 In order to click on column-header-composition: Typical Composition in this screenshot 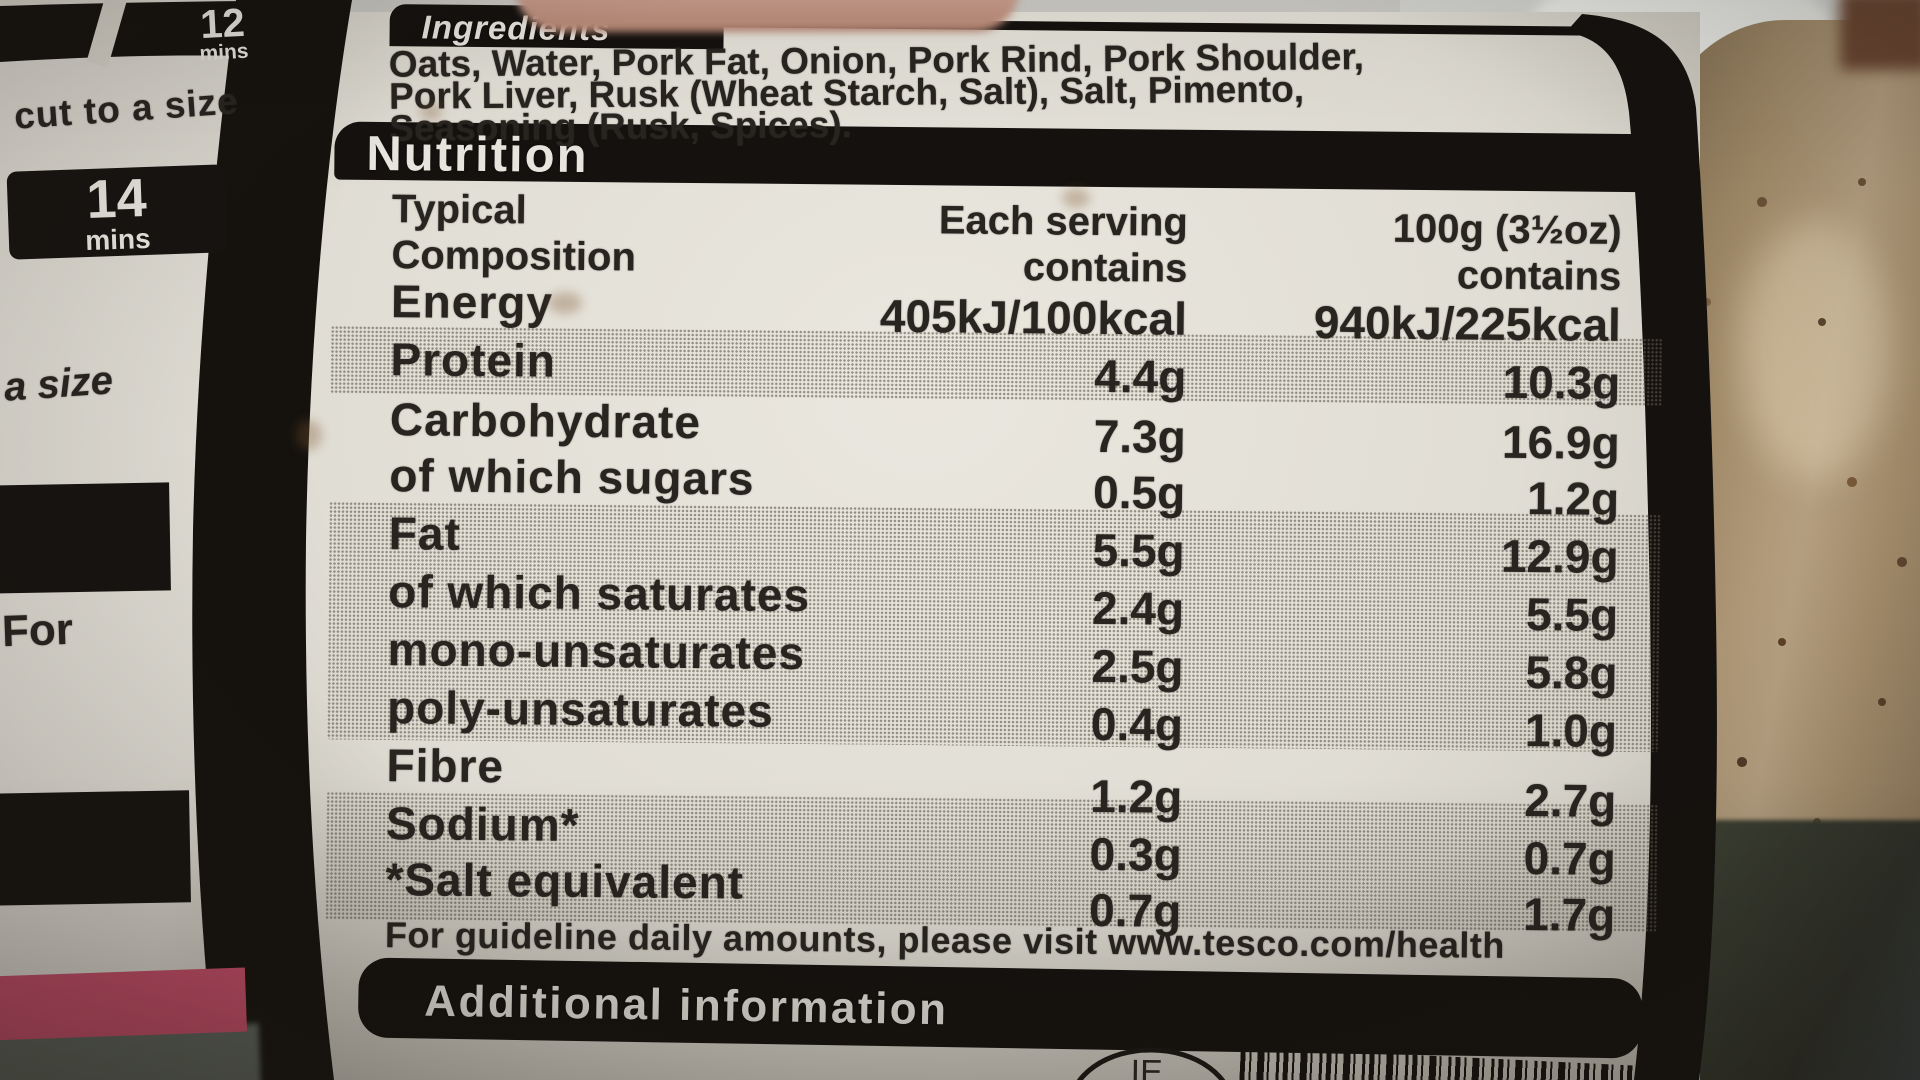, I will do `click(513, 233)`.